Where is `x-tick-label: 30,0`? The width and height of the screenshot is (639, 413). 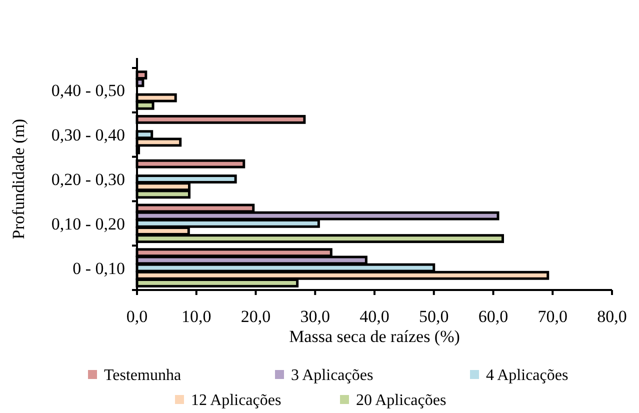
x-tick-label: 30,0 is located at coordinates (315, 316).